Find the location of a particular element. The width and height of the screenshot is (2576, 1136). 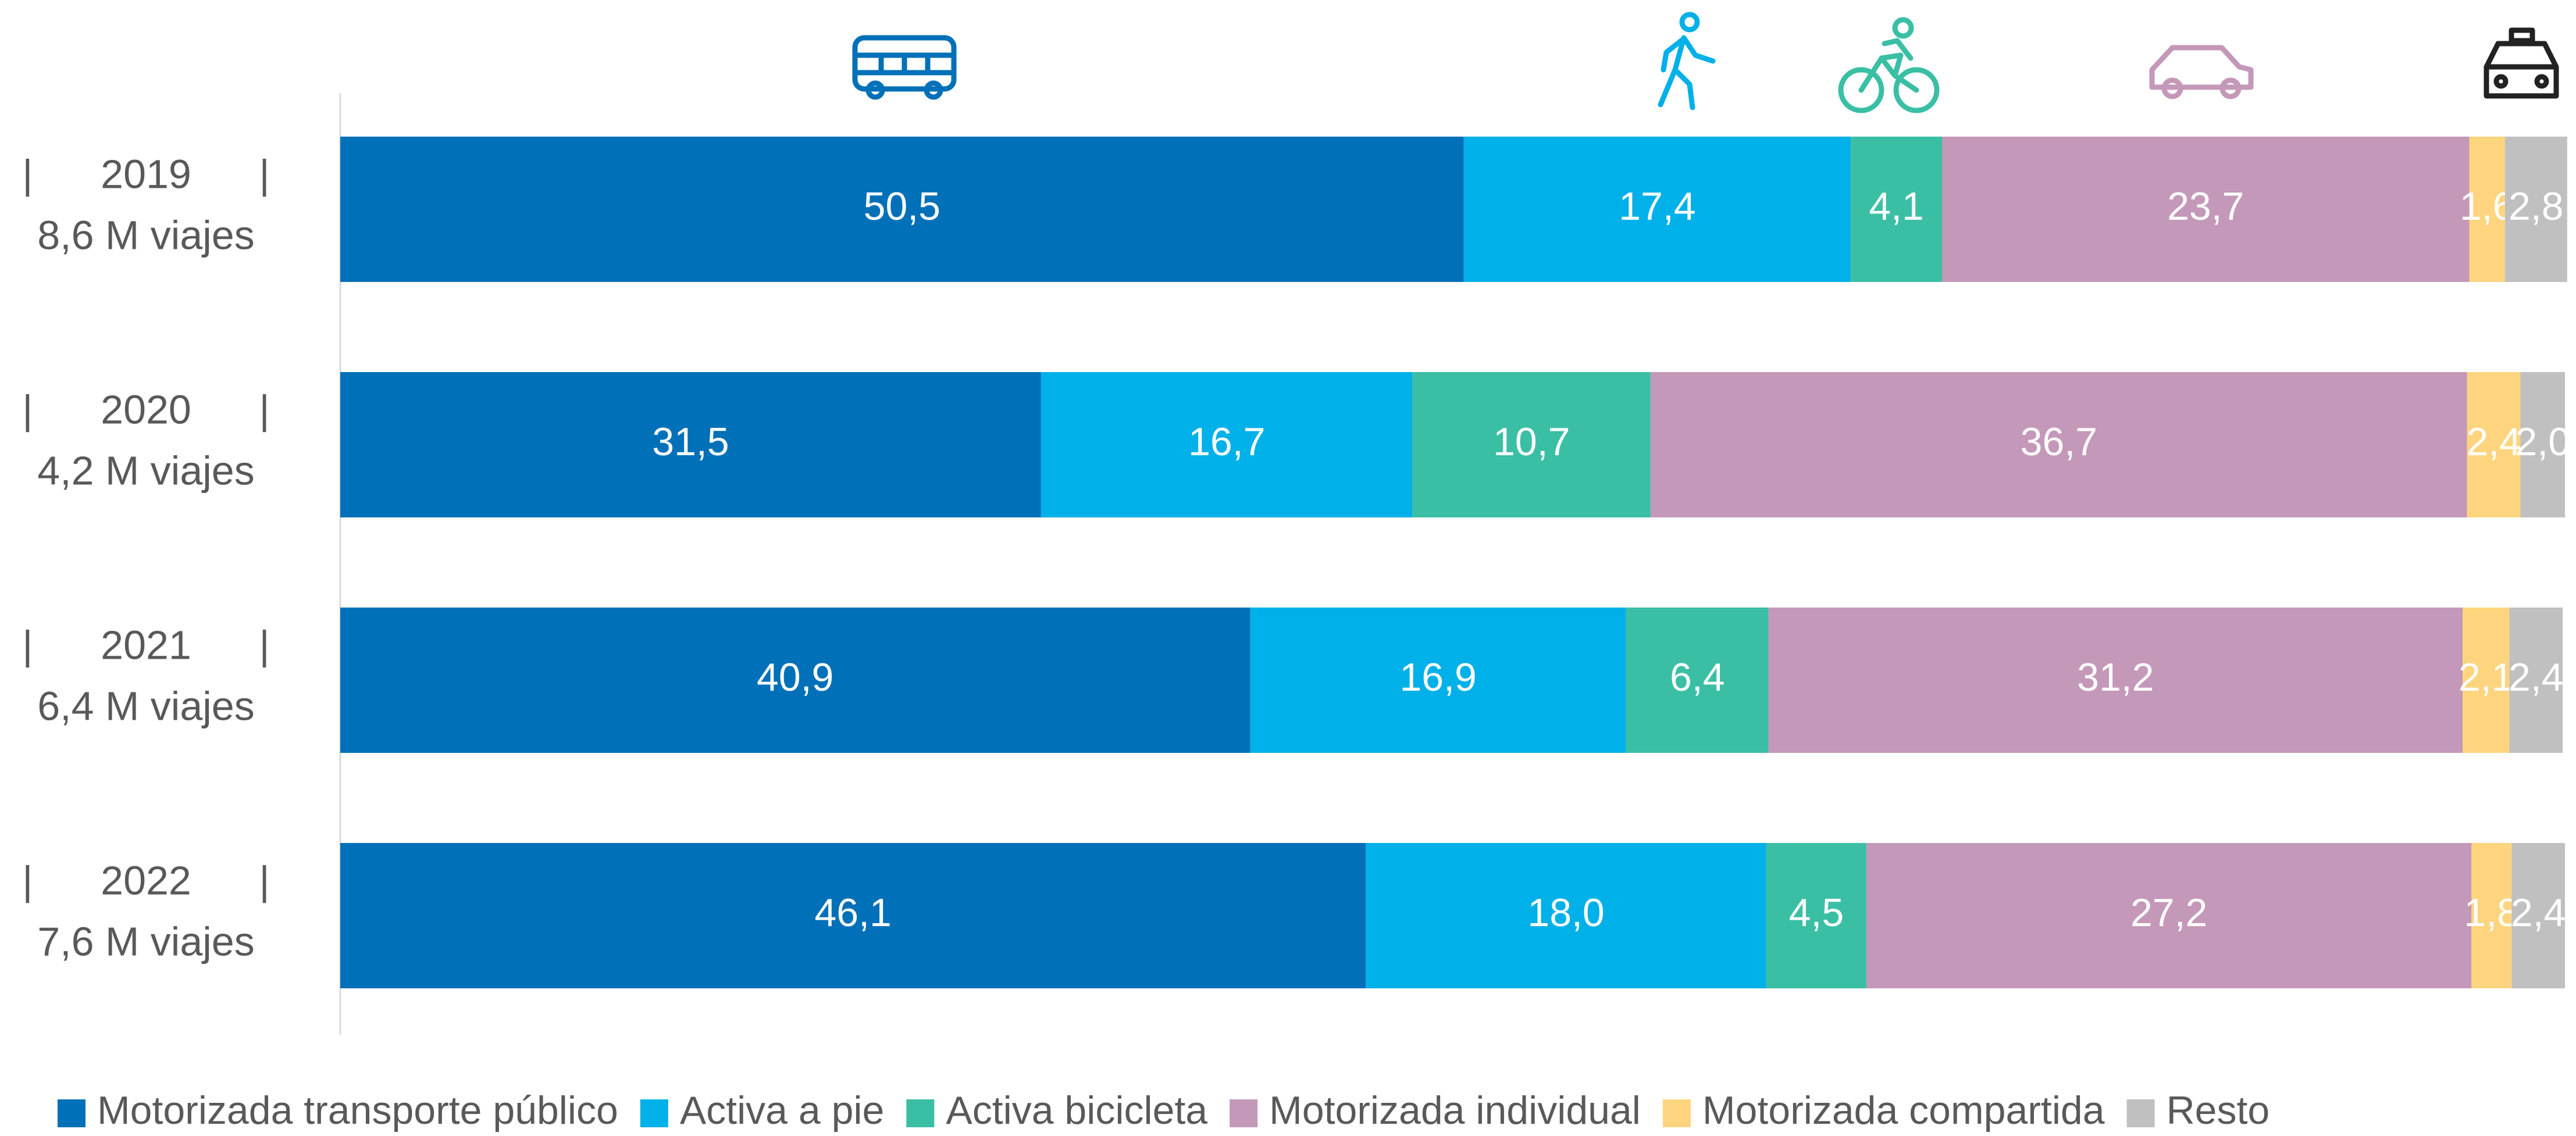

bus-icon is located at coordinates (904, 67).